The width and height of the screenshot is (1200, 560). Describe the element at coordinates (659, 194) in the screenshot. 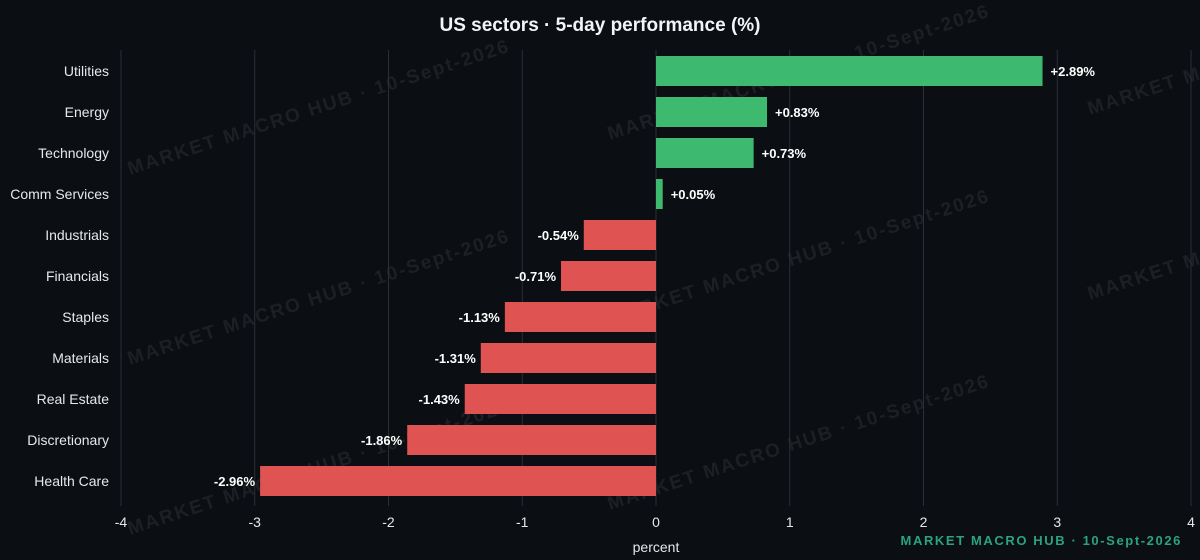

I see `bar-comm-services` at that location.